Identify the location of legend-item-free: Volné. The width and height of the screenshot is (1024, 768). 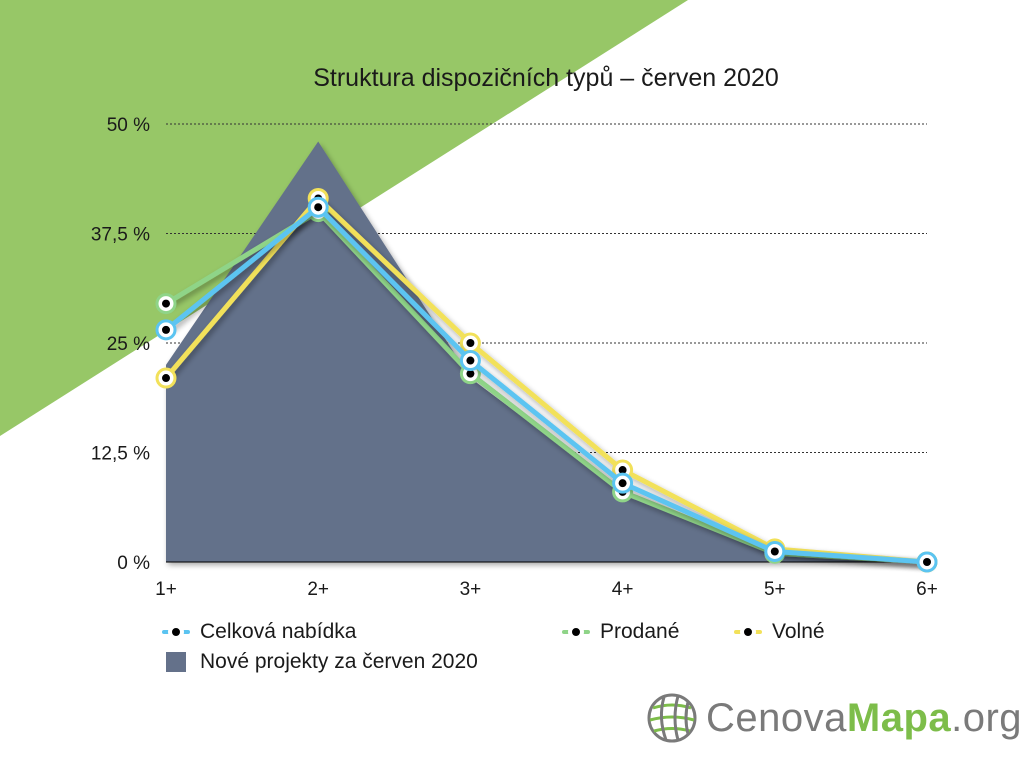
(779, 632).